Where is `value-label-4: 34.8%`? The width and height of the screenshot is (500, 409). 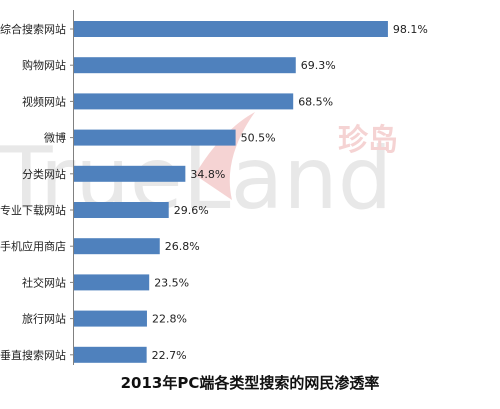 value-label-4: 34.8% is located at coordinates (207, 174).